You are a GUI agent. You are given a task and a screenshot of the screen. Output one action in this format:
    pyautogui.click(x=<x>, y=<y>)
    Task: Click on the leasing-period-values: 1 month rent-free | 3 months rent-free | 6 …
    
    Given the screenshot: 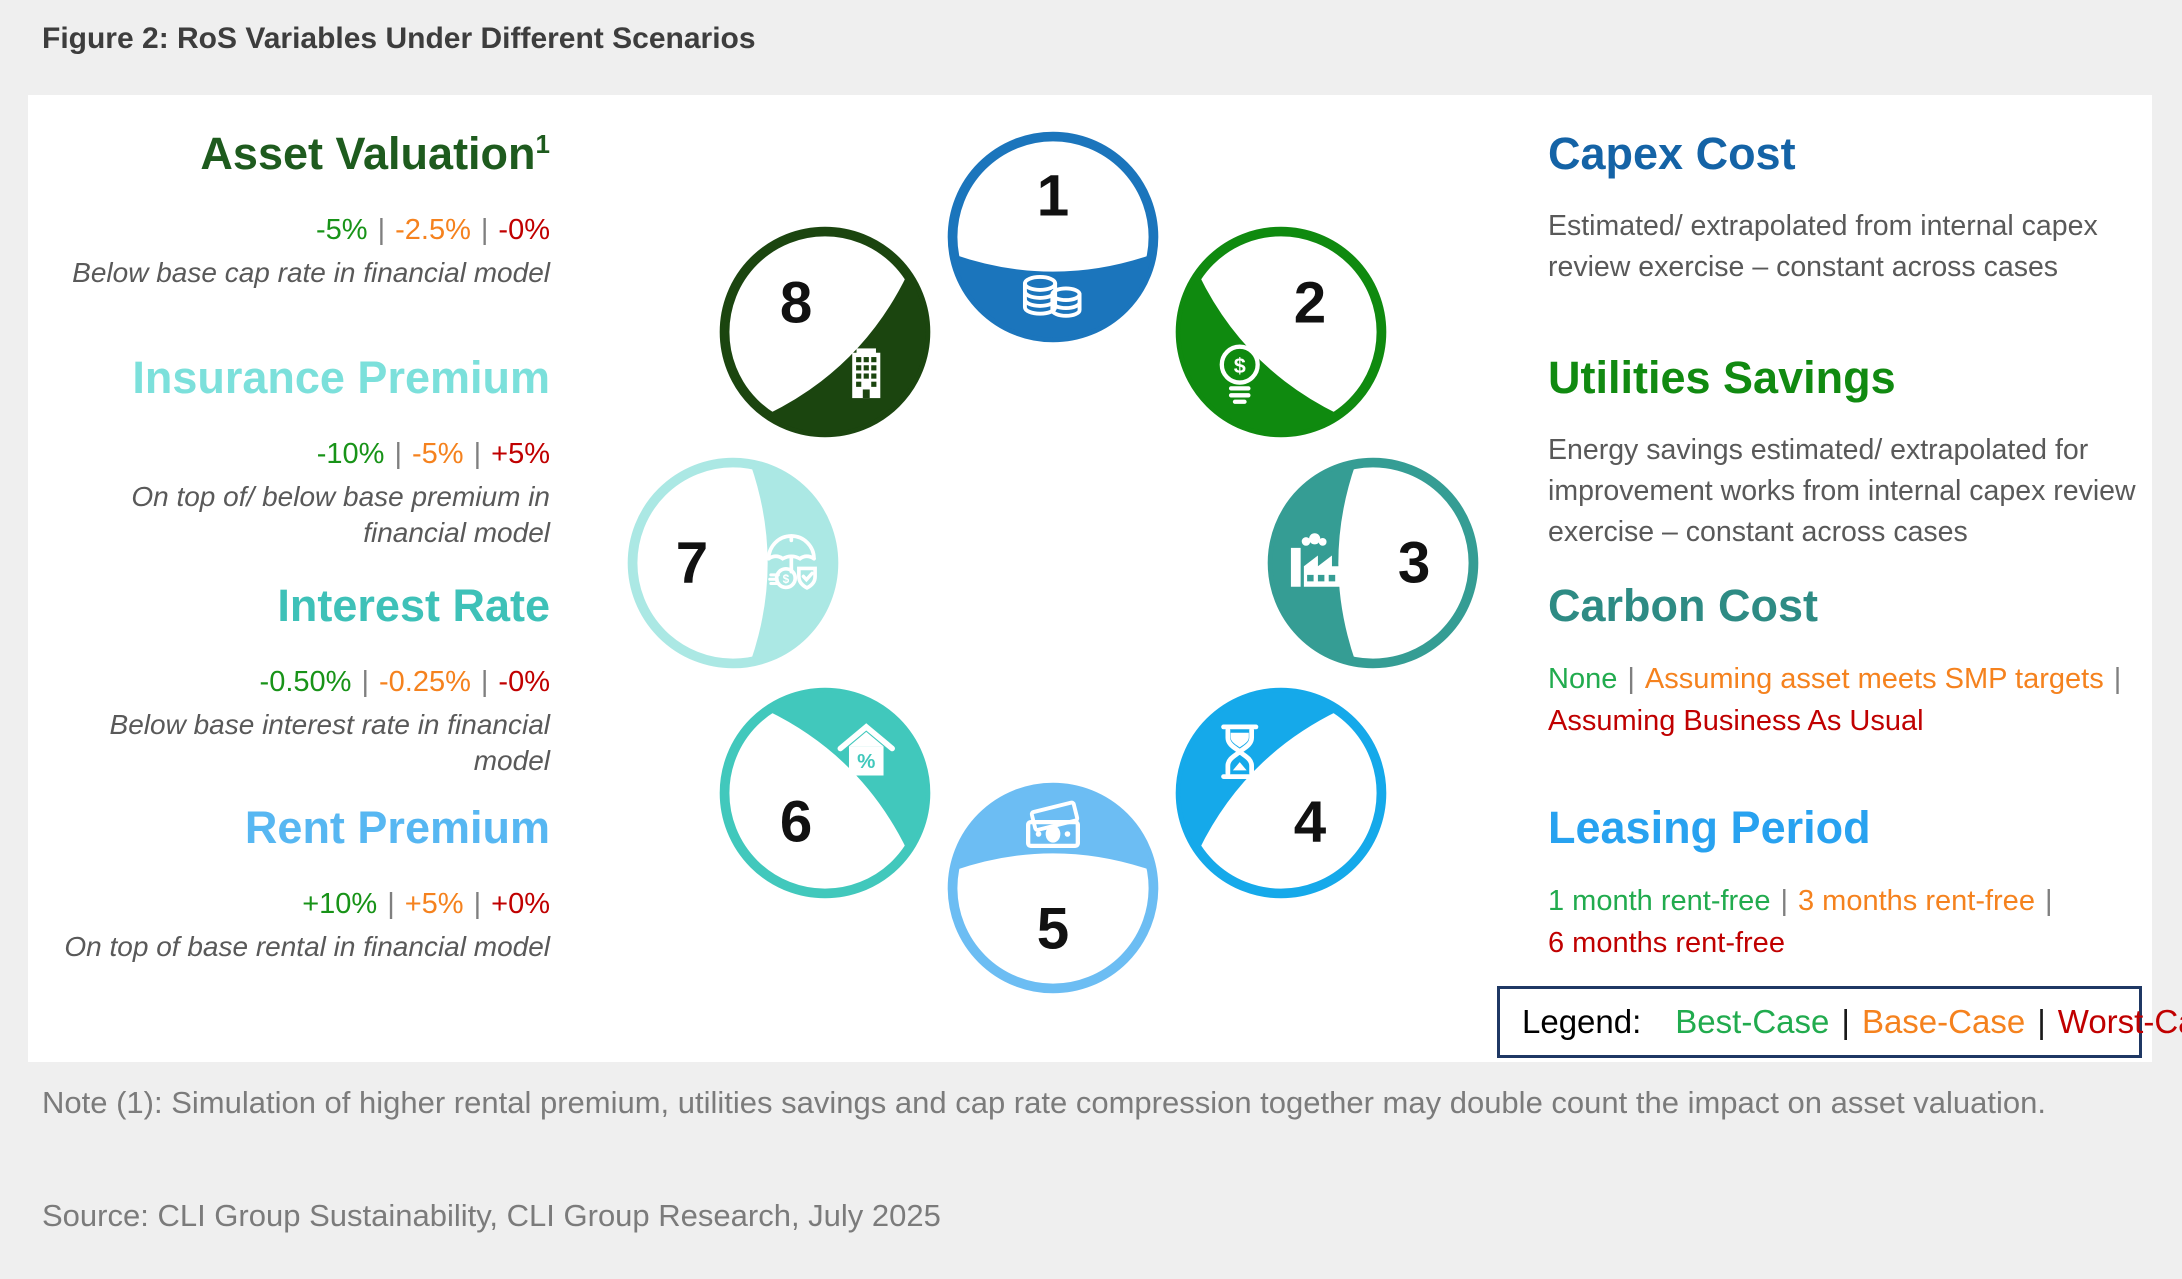 What is the action you would take?
    pyautogui.click(x=1800, y=921)
    